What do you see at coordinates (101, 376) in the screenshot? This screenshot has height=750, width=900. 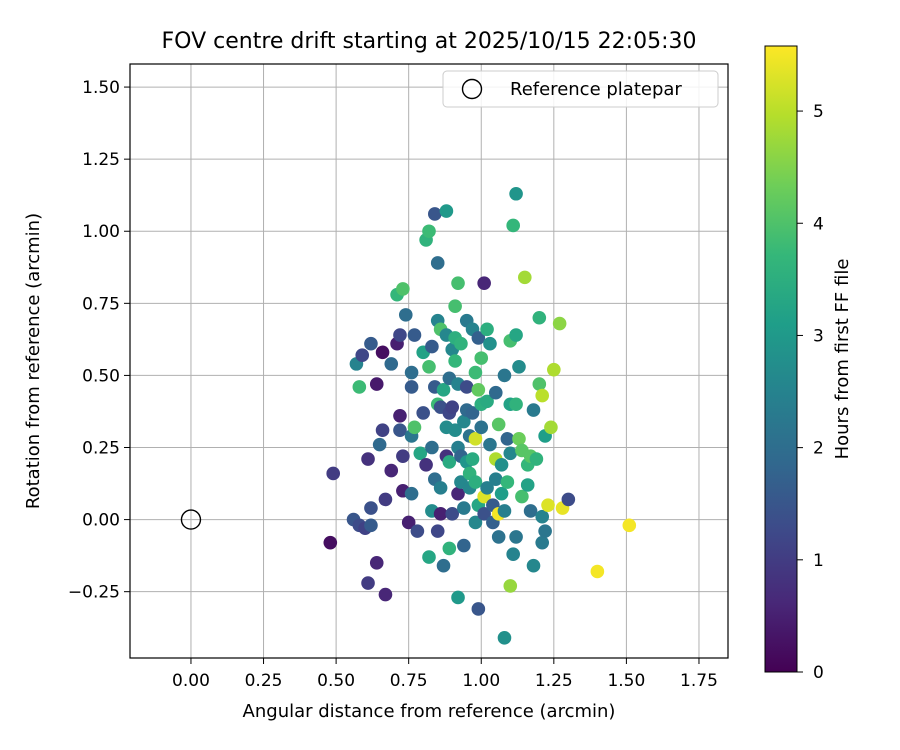 I see `y-tick-label: 0.50` at bounding box center [101, 376].